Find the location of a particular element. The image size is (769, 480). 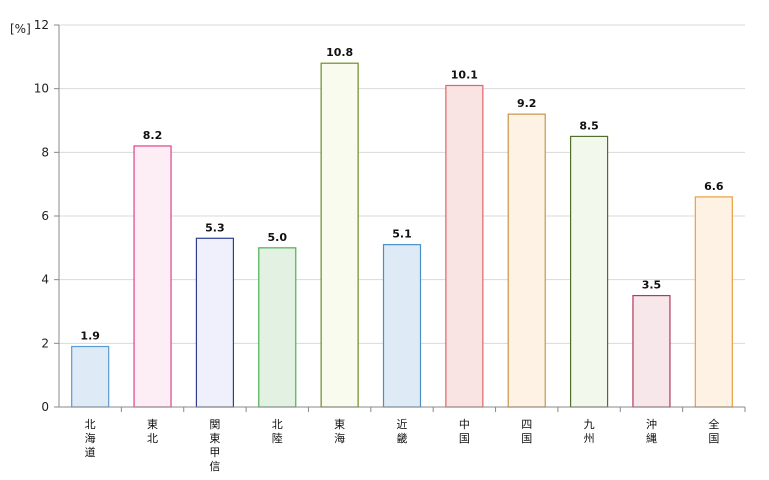

category-label: 東北 is located at coordinates (152, 431).